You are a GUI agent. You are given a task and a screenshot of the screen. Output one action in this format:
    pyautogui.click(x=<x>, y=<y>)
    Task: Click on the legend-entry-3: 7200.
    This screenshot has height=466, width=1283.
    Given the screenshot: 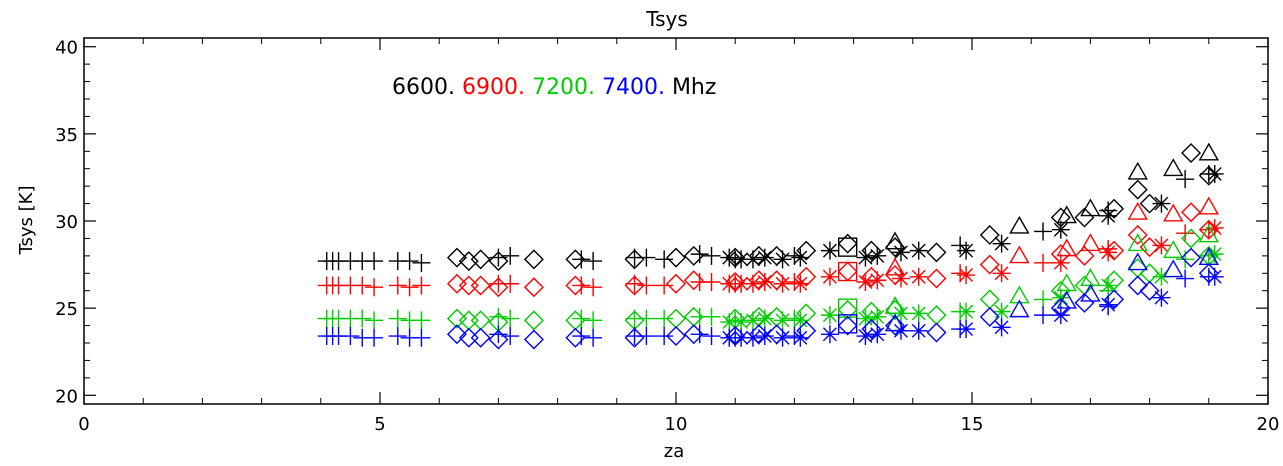 What is the action you would take?
    pyautogui.click(x=567, y=87)
    